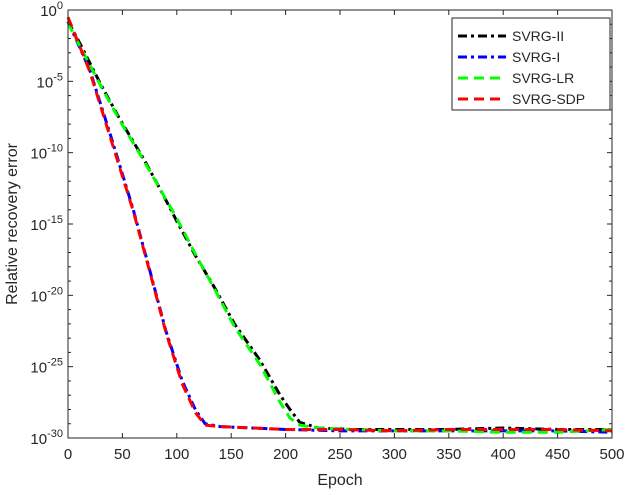 The width and height of the screenshot is (626, 495). Describe the element at coordinates (536, 57) in the screenshot. I see `legend-label: SVRG-I` at that location.